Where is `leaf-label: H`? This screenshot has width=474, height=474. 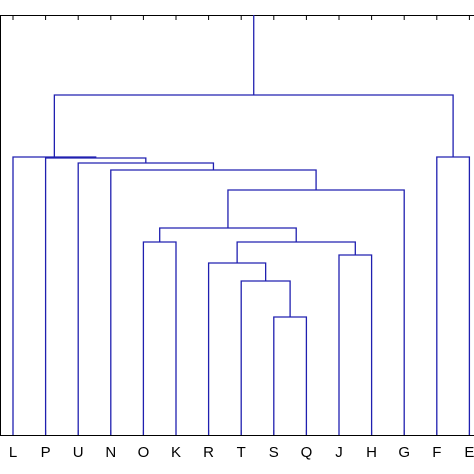
leaf-label: H is located at coordinates (371, 452).